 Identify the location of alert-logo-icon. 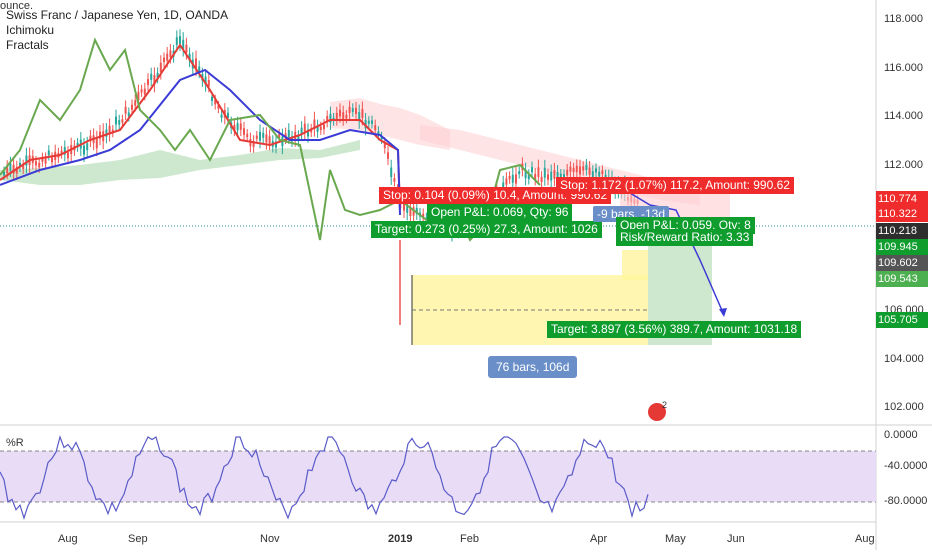
(657, 412).